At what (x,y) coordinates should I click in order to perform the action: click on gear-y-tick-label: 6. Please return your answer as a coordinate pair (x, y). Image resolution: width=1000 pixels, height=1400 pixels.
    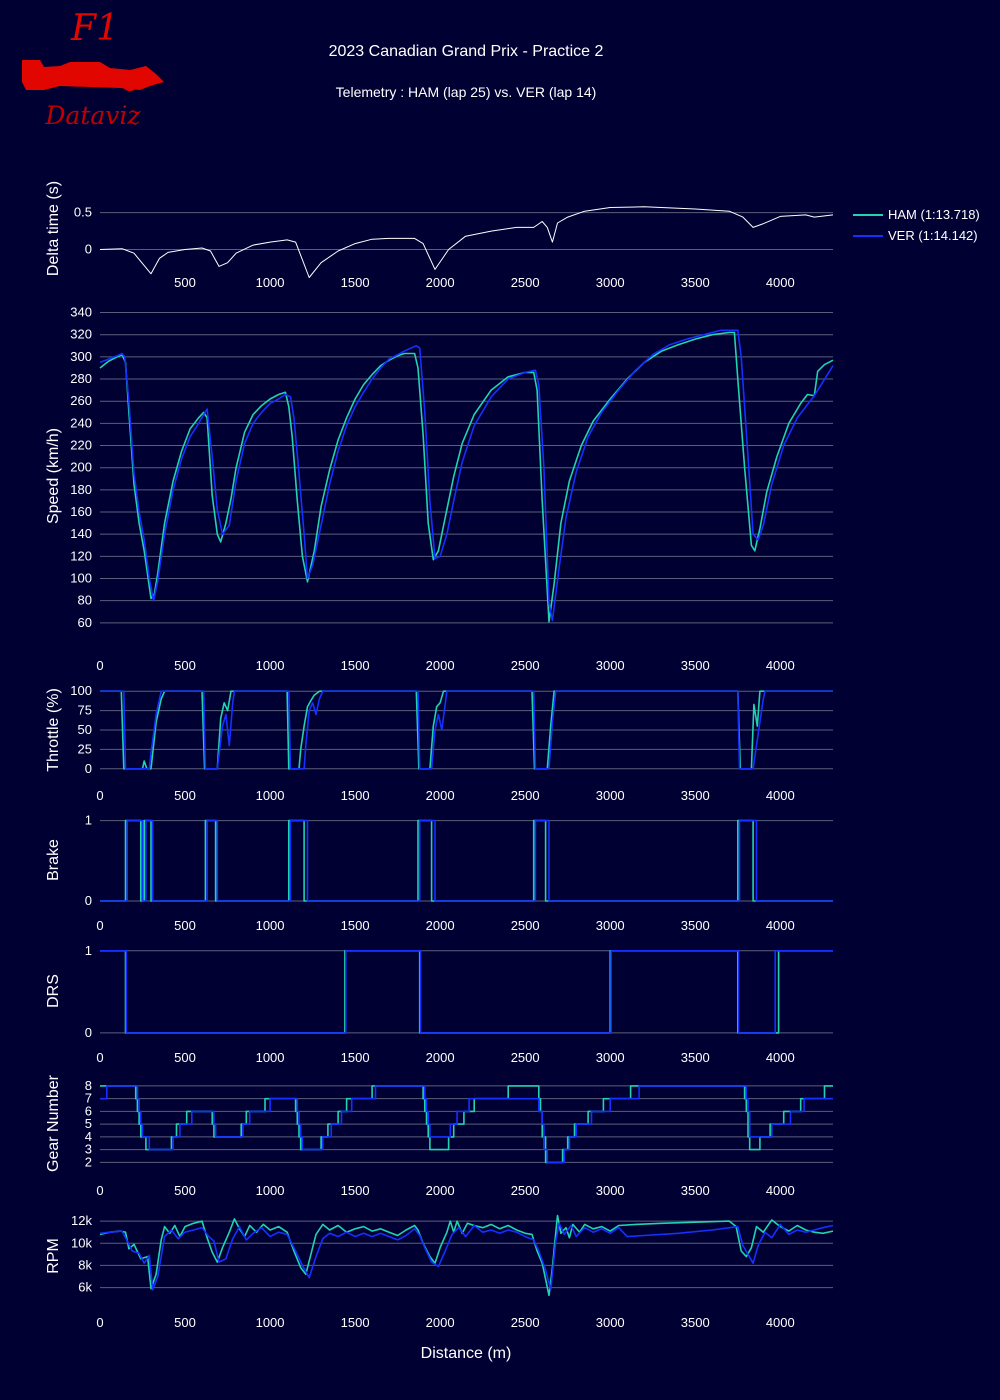
    Looking at the image, I should click on (88, 1110).